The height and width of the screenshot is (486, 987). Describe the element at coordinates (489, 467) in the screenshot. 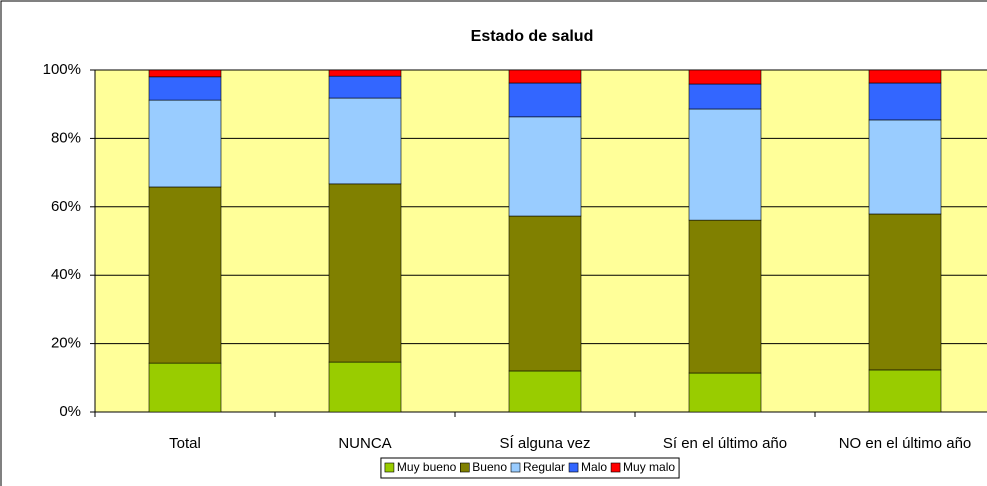

I see `legend-label: Bueno` at that location.